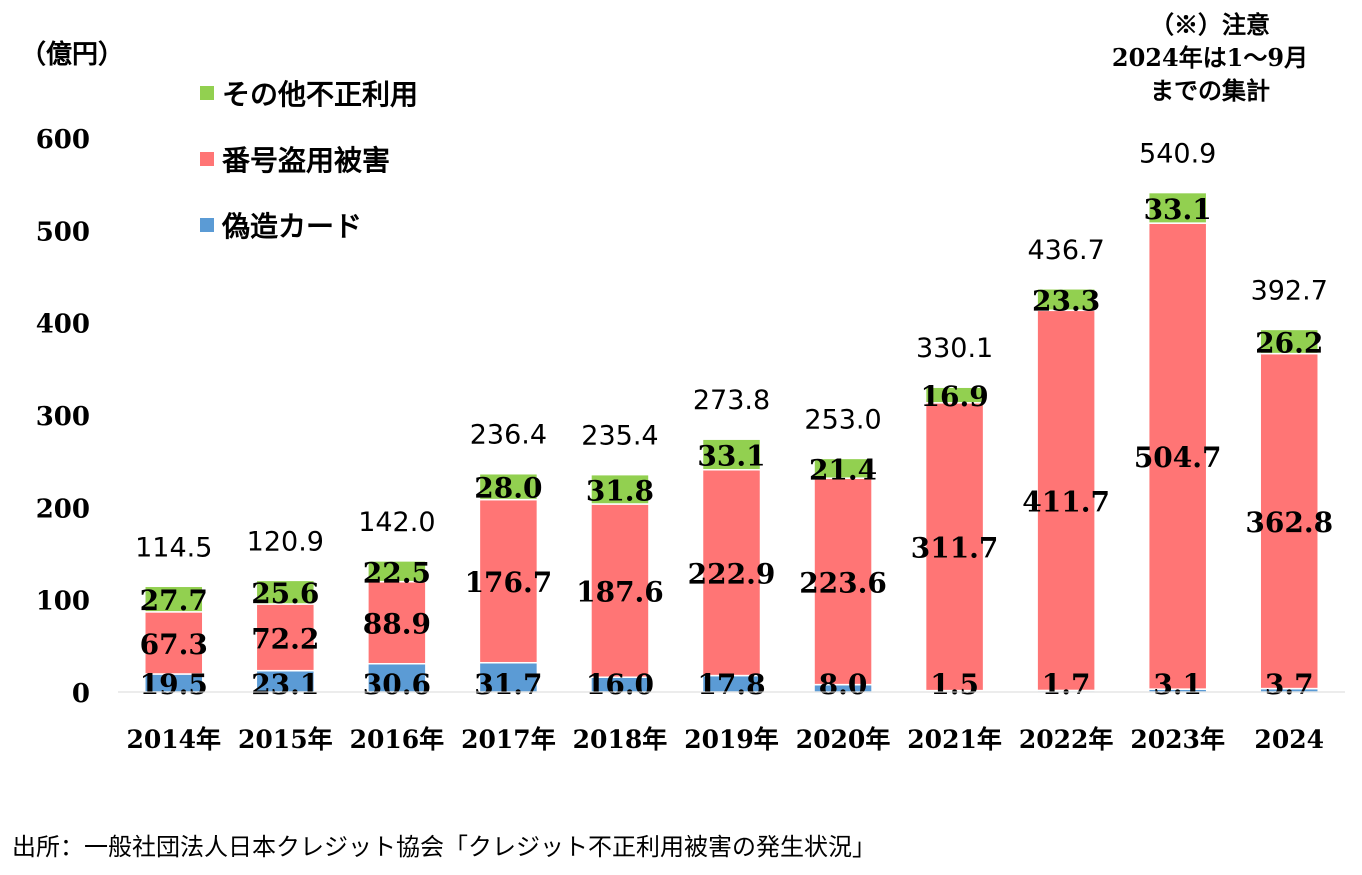  Describe the element at coordinates (1065, 250) in the screenshot. I see `total-value-label: 436.7` at that location.